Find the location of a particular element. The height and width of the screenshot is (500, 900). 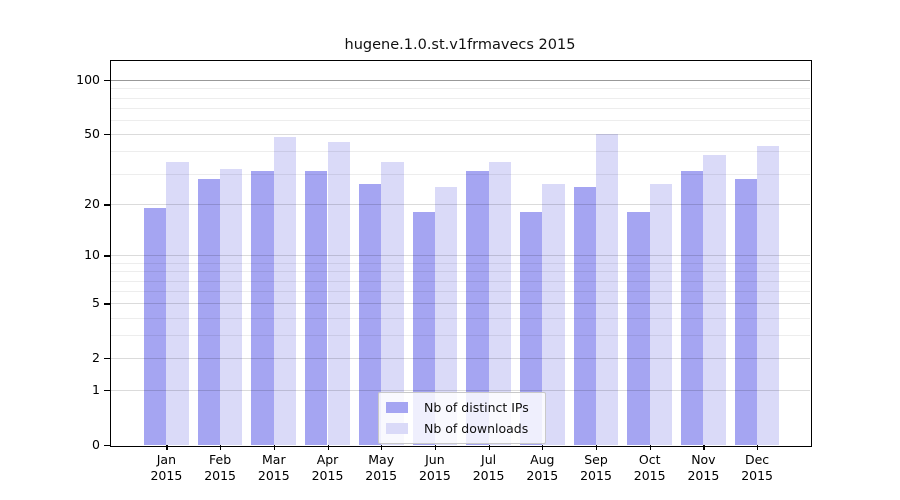

bar-apr-downloads is located at coordinates (338, 293).